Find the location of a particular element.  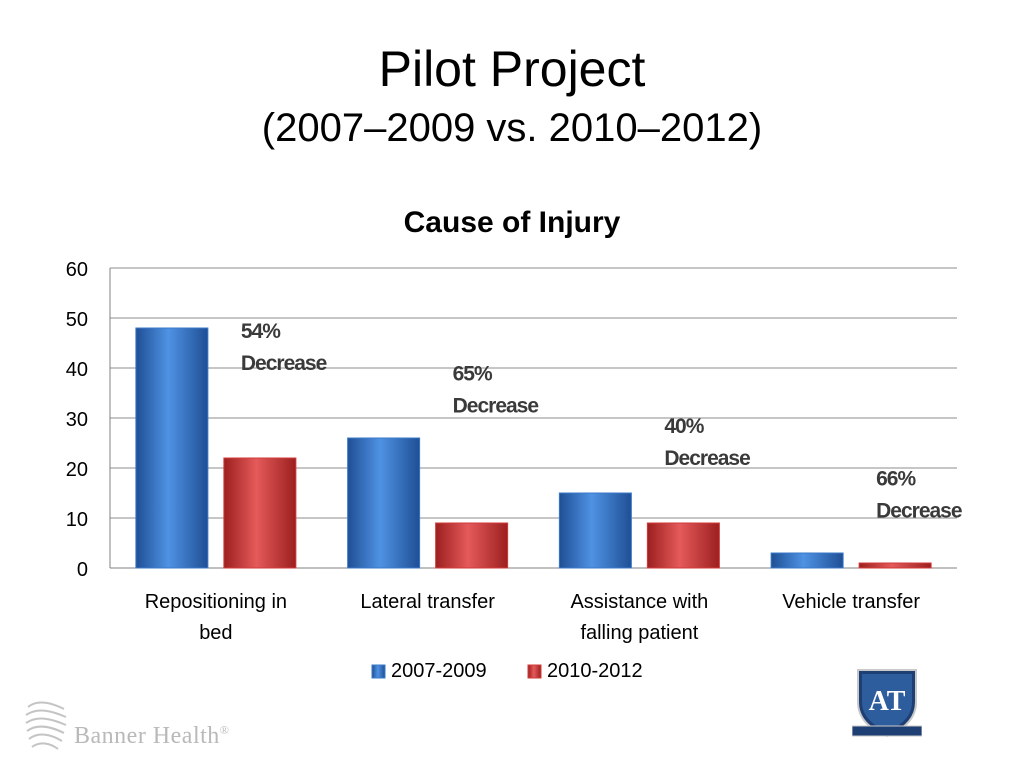

y-tick-label: 20 is located at coordinates (77, 470).